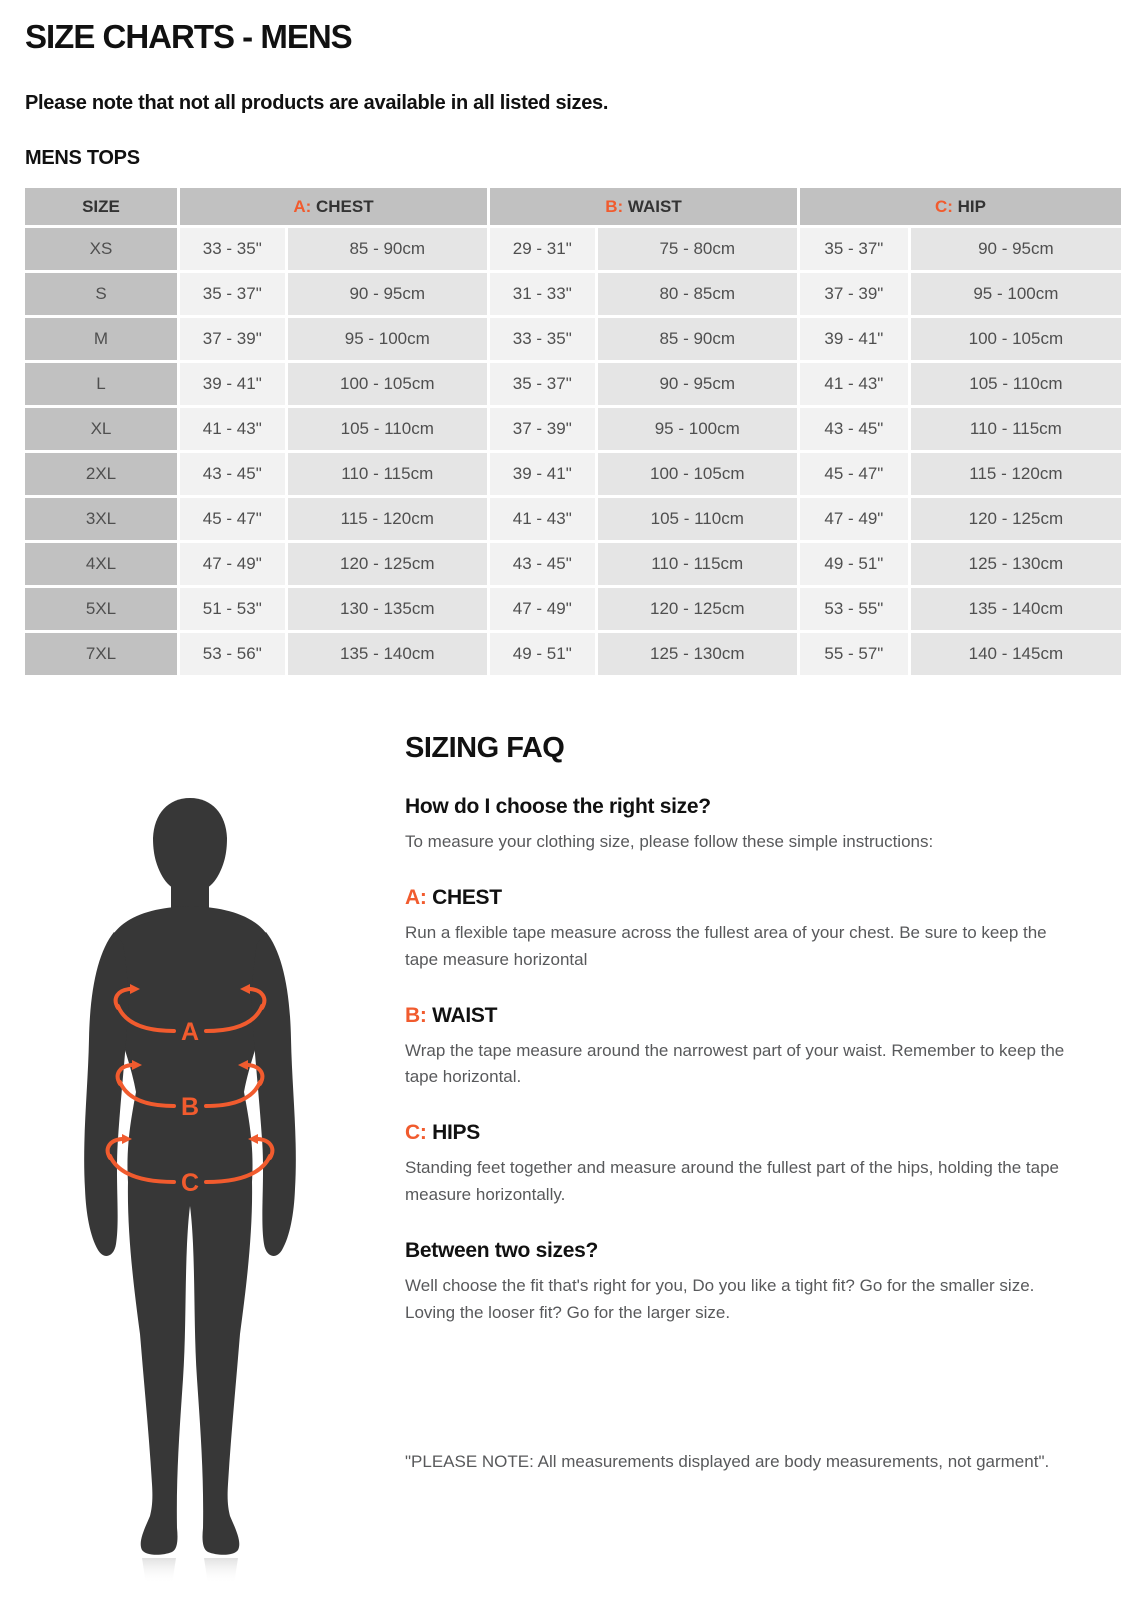 This screenshot has width=1143, height=1599. What do you see at coordinates (697, 474) in the screenshot?
I see `waist-cm-cell: 100 - 105cm` at bounding box center [697, 474].